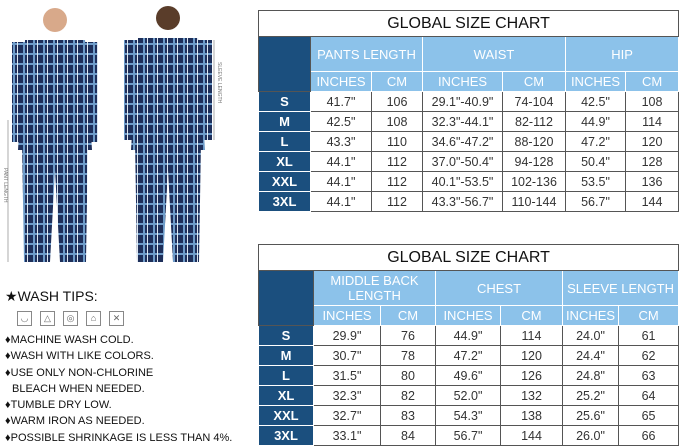  What do you see at coordinates (648, 355) in the screenshot?
I see `table-cell: 62` at bounding box center [648, 355].